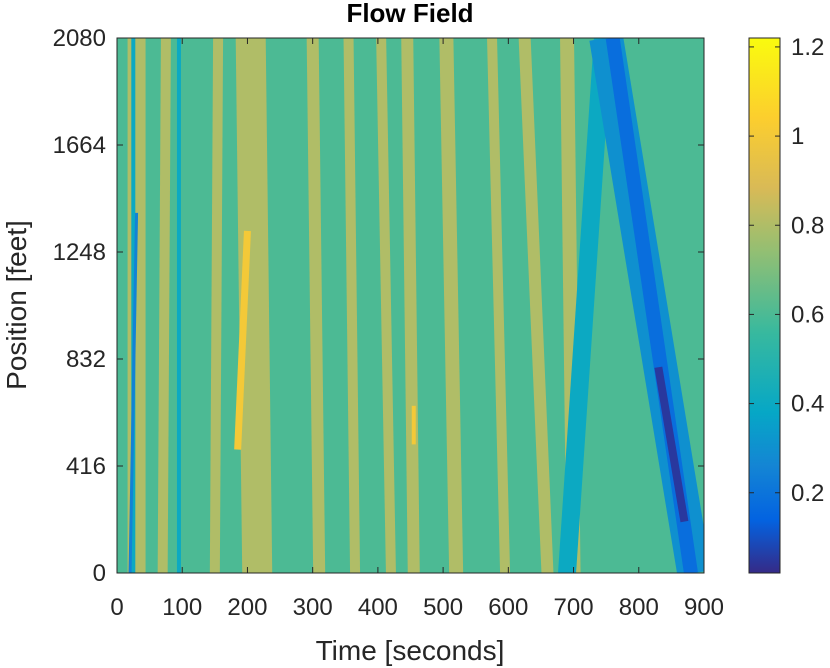  I want to click on x-tick-label: 500, so click(443, 607).